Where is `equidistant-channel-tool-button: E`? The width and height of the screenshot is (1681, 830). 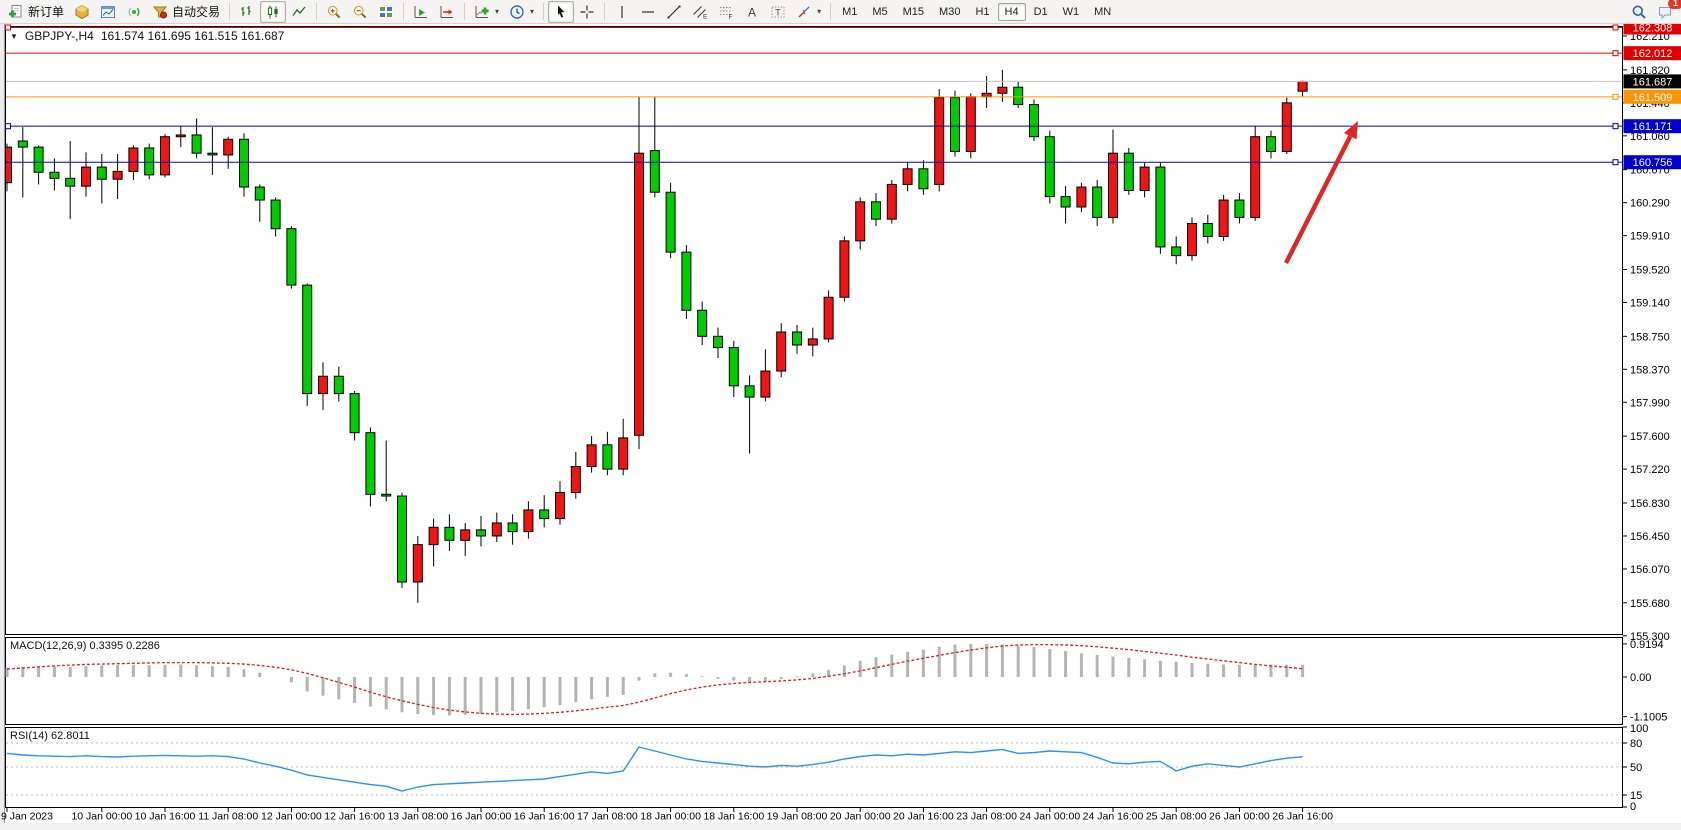
equidistant-channel-tool-button: E is located at coordinates (700, 12).